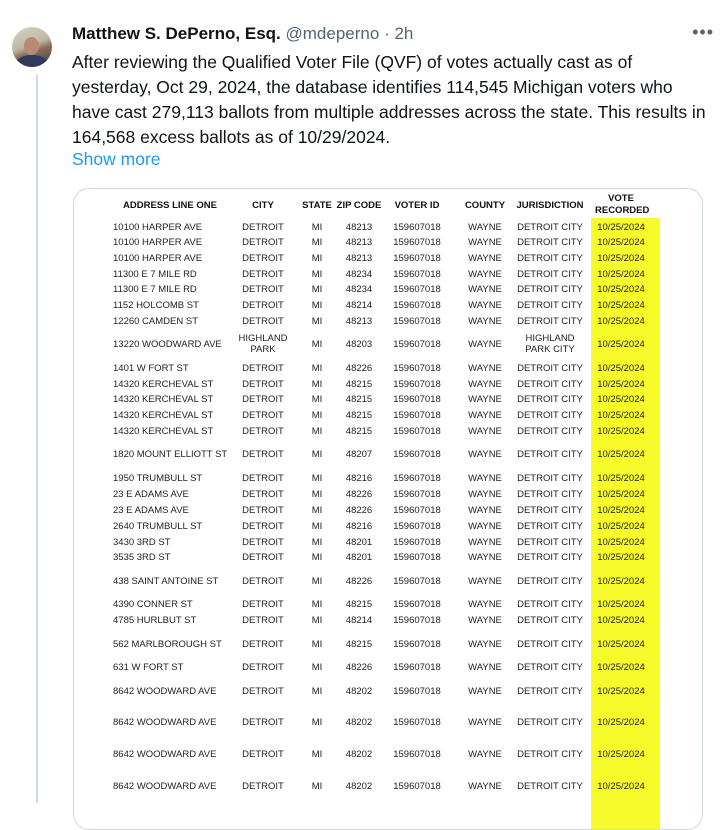 The height and width of the screenshot is (830, 722). Describe the element at coordinates (170, 205) in the screenshot. I see `header-address: ADDRESS LINE ONE` at that location.